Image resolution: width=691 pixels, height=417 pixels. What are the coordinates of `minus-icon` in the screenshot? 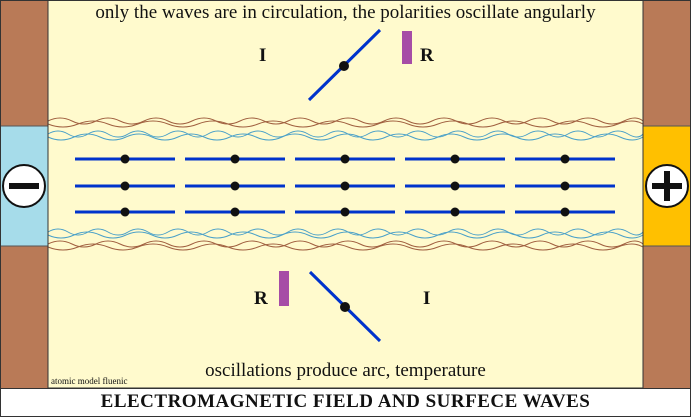 It's located at (24, 186).